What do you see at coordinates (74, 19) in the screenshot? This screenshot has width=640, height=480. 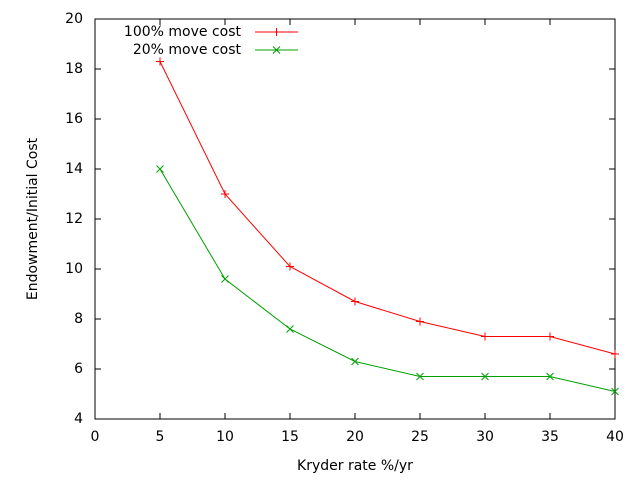 I see `y-tick-label: 20` at bounding box center [74, 19].